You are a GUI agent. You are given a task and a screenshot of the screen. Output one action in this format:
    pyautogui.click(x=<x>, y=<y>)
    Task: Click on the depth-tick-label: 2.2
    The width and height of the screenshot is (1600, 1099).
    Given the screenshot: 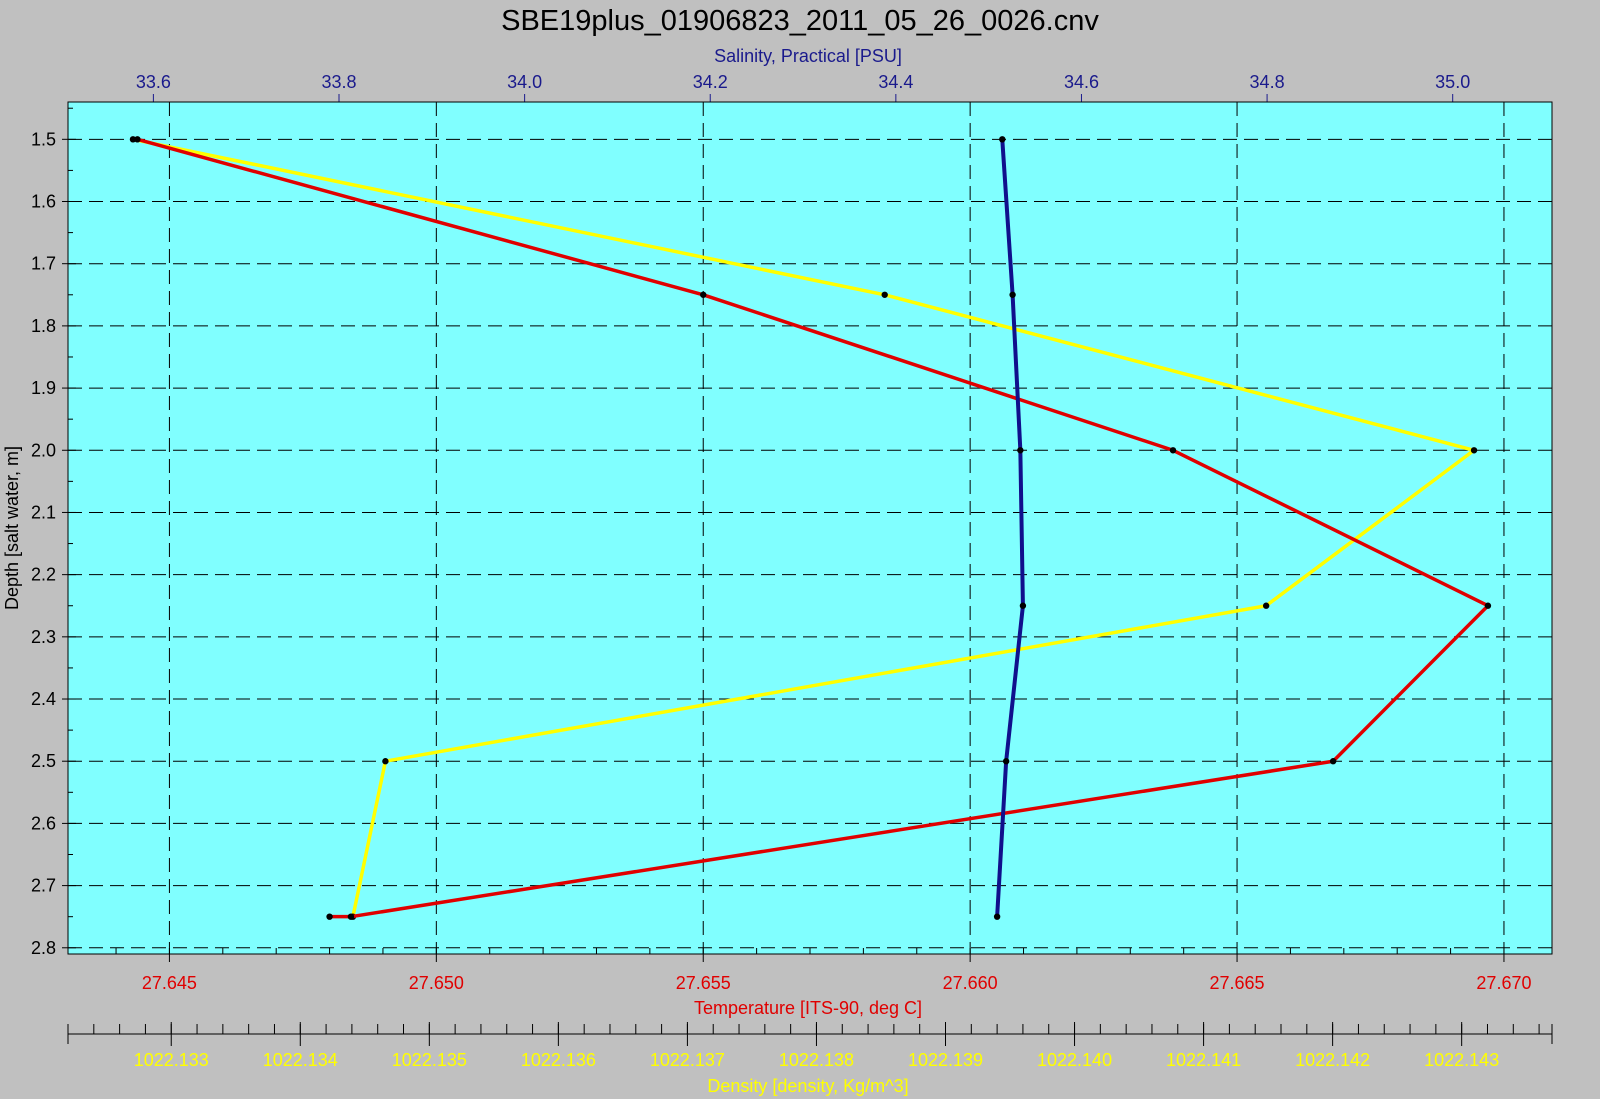 What is the action you would take?
    pyautogui.click(x=43, y=575)
    